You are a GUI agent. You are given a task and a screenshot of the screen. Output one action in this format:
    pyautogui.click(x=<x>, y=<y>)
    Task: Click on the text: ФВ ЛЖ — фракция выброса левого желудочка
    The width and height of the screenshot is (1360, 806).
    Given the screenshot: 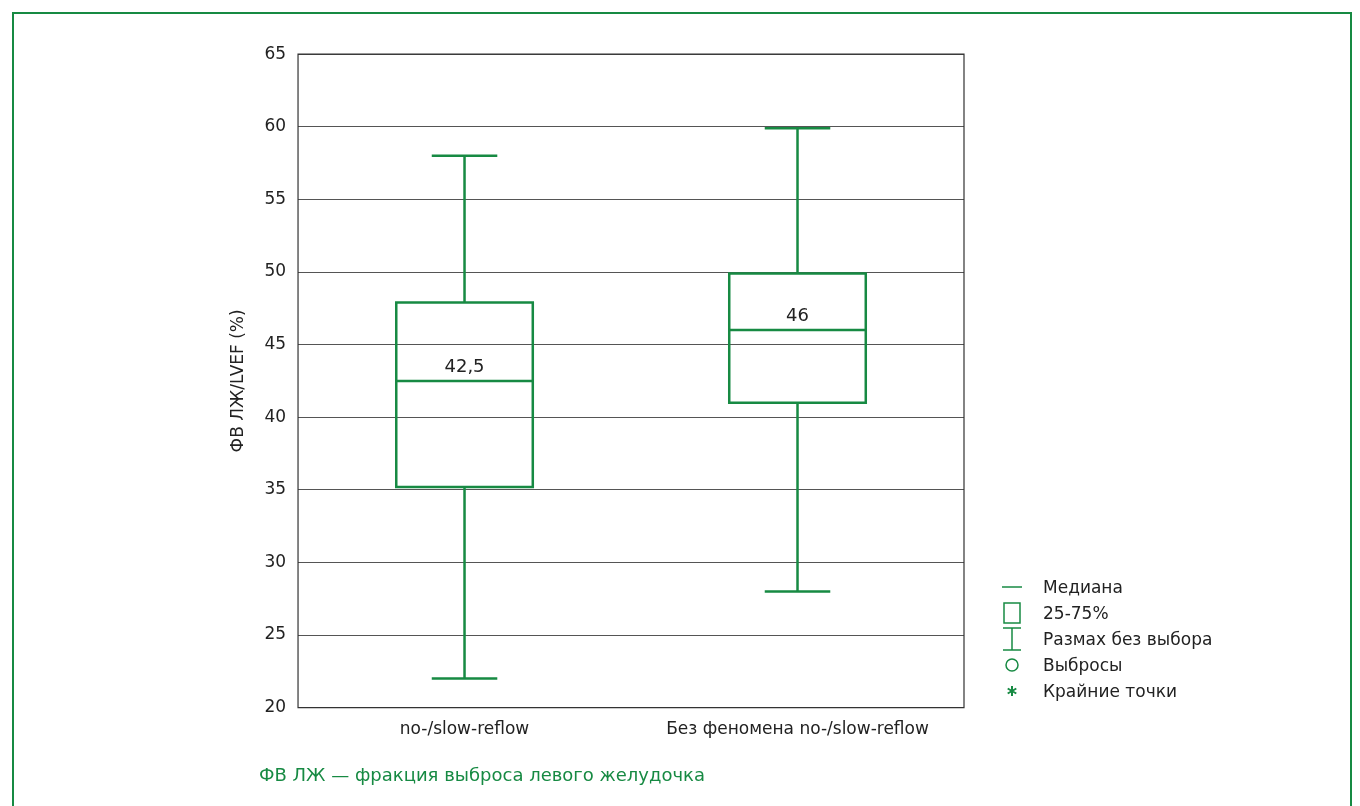 What is the action you would take?
    pyautogui.click(x=482, y=774)
    